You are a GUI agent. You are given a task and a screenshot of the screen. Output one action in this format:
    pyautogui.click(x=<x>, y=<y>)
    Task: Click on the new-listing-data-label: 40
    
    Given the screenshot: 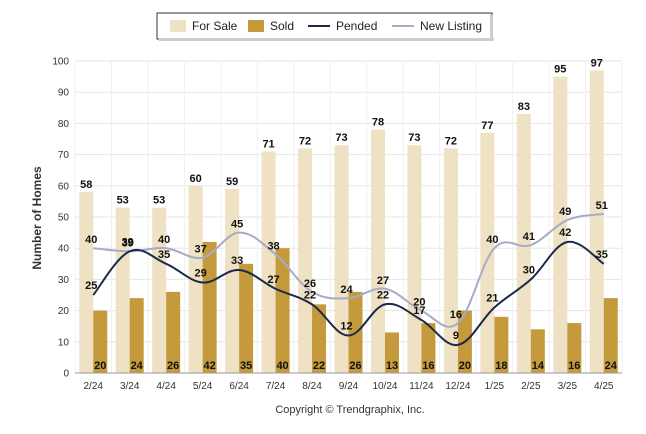 What is the action you would take?
    pyautogui.click(x=164, y=240)
    